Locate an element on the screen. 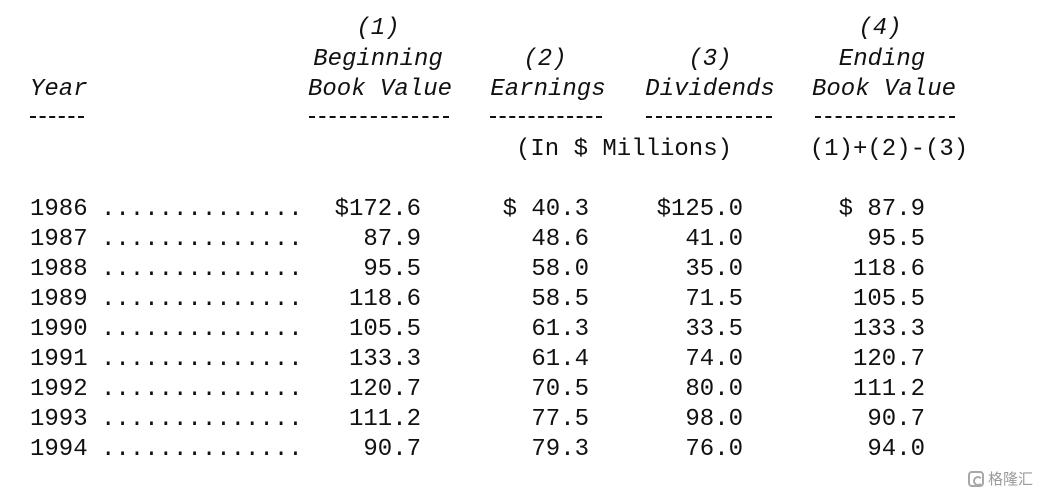 The height and width of the screenshot is (497, 1041). cell-dividends: 41.0 is located at coordinates (714, 239).